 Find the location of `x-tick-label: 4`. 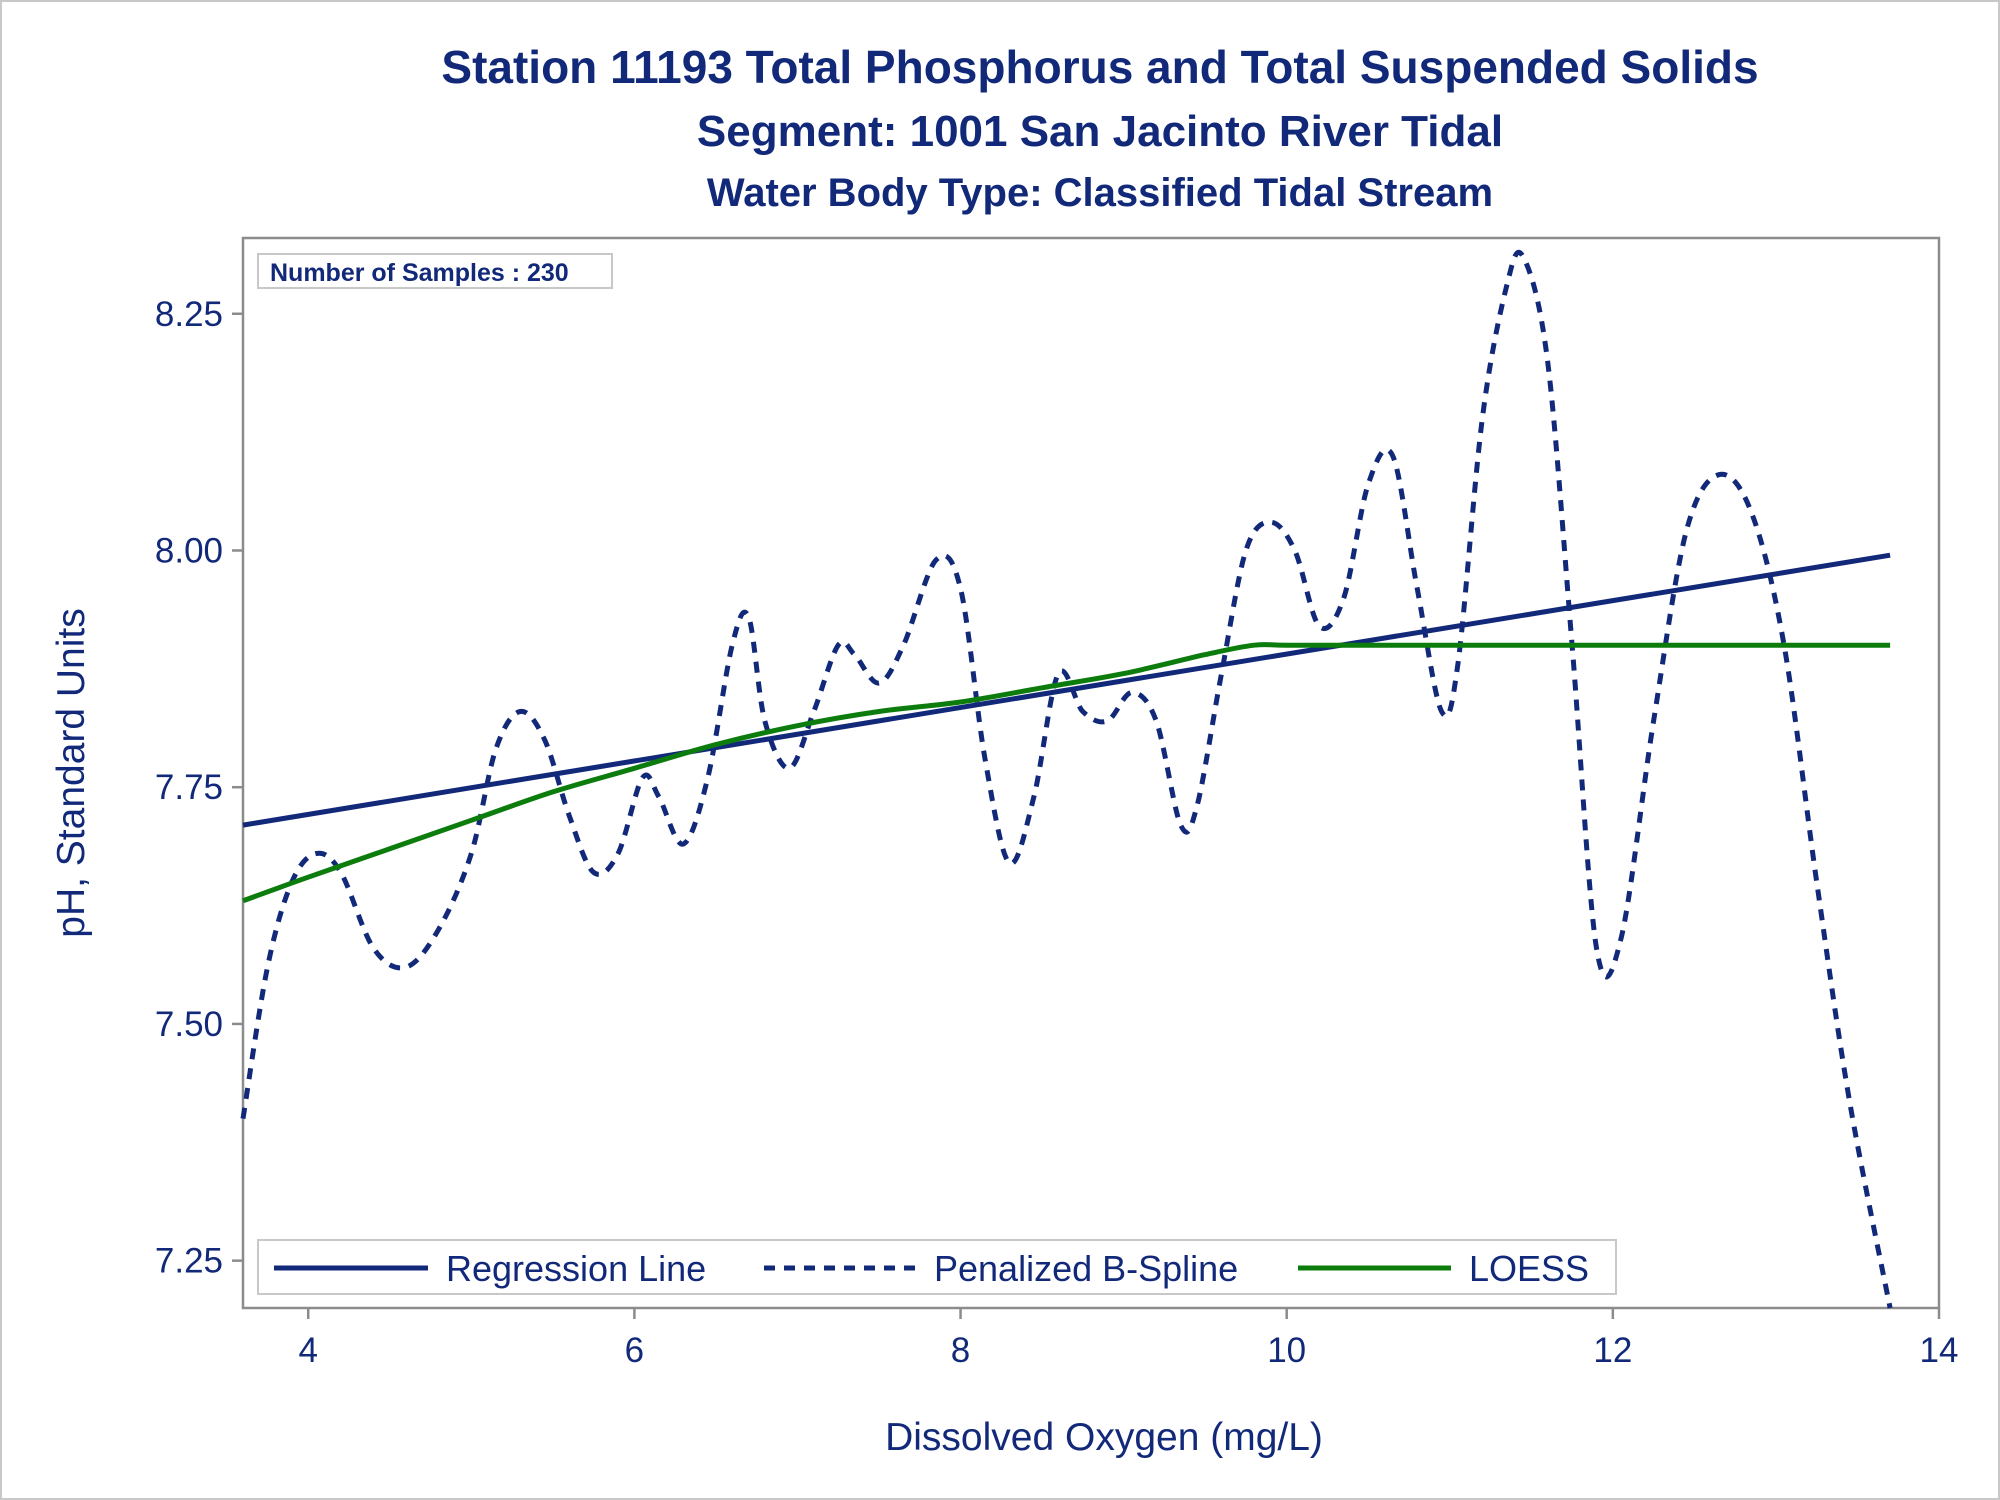

x-tick-label: 4 is located at coordinates (307, 1350).